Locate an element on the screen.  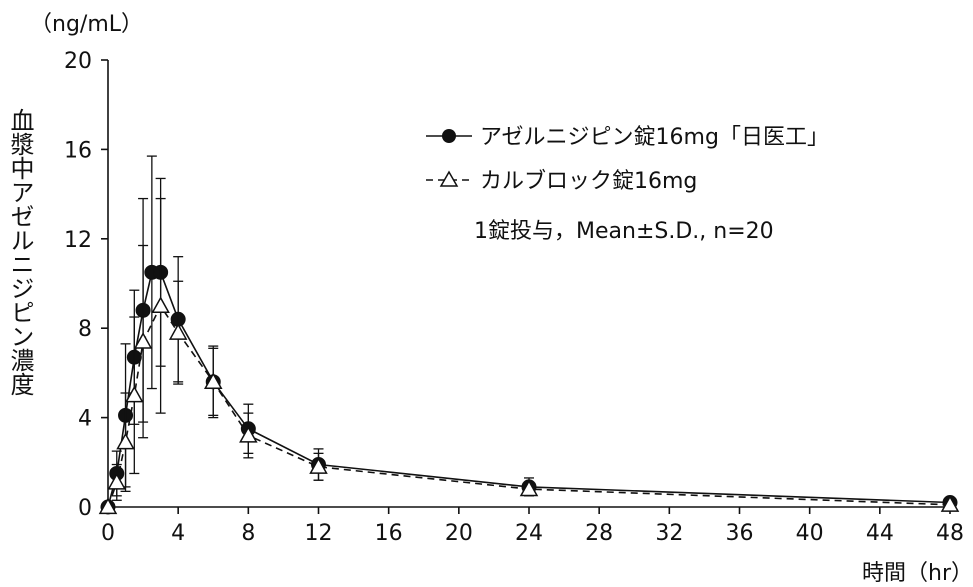
x-tick-label: 28 is located at coordinates (599, 533).